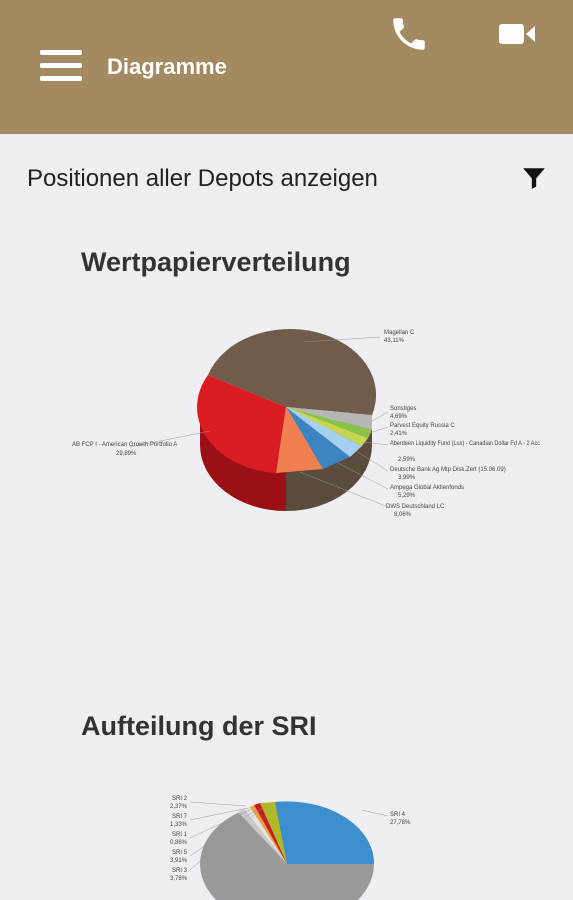  What do you see at coordinates (199, 726) in the screenshot?
I see `section-title-sri: Aufteilung der SRI` at bounding box center [199, 726].